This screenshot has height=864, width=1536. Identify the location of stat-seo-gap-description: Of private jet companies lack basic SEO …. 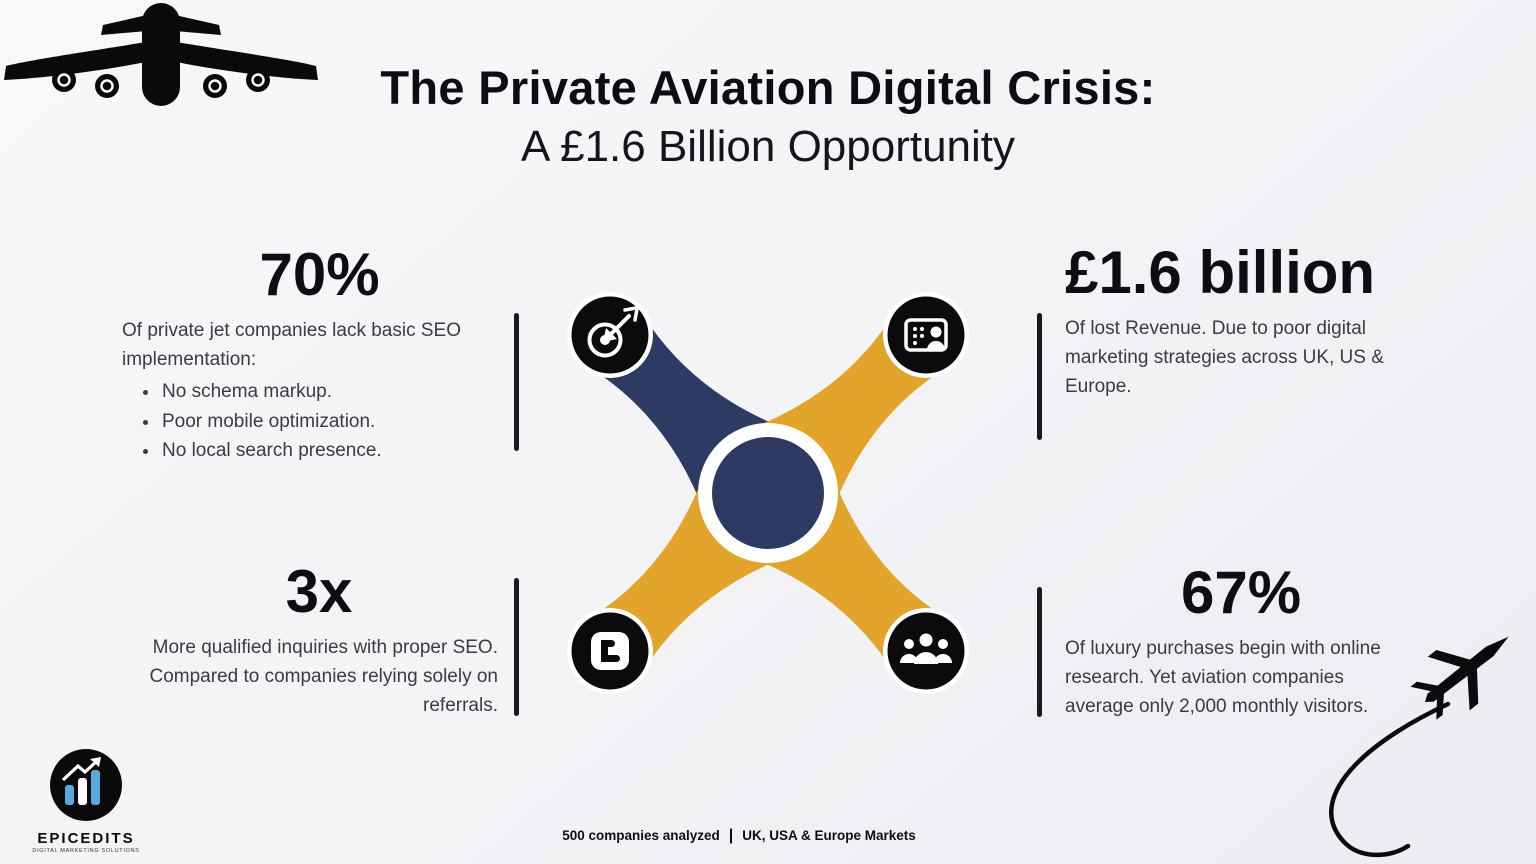
(291, 345).